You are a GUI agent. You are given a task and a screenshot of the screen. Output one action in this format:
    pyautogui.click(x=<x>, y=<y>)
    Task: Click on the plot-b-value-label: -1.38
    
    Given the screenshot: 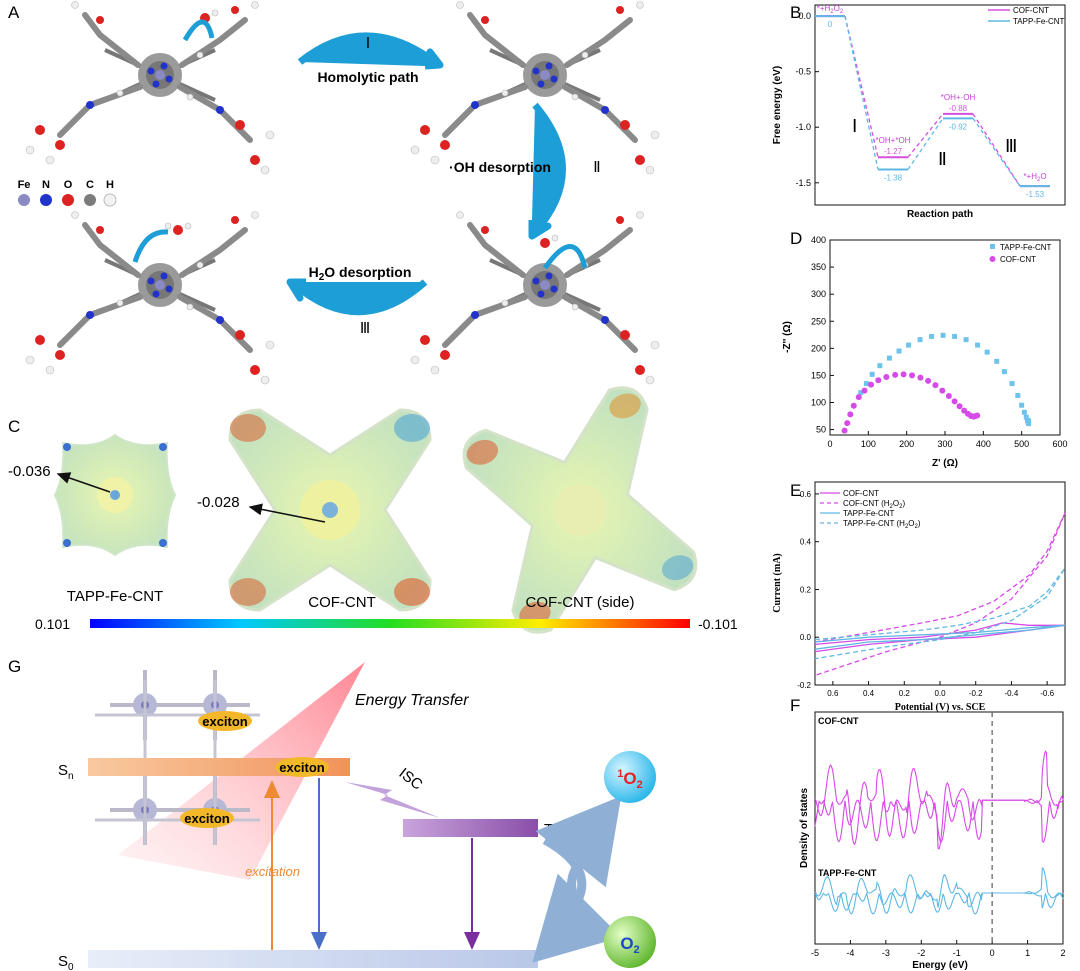 What is the action you would take?
    pyautogui.click(x=893, y=177)
    